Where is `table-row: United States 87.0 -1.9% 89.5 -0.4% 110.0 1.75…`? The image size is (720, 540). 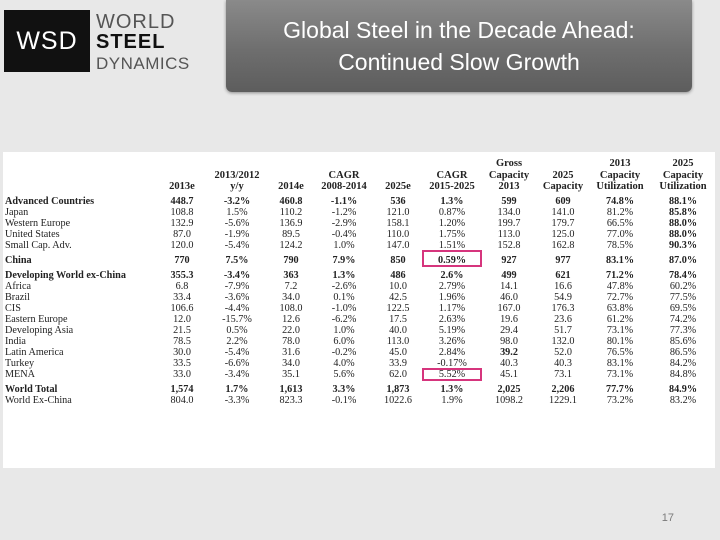 table-row: United States 87.0 -1.9% 89.5 -0.4% 110.0 1.75… is located at coordinates (359, 234).